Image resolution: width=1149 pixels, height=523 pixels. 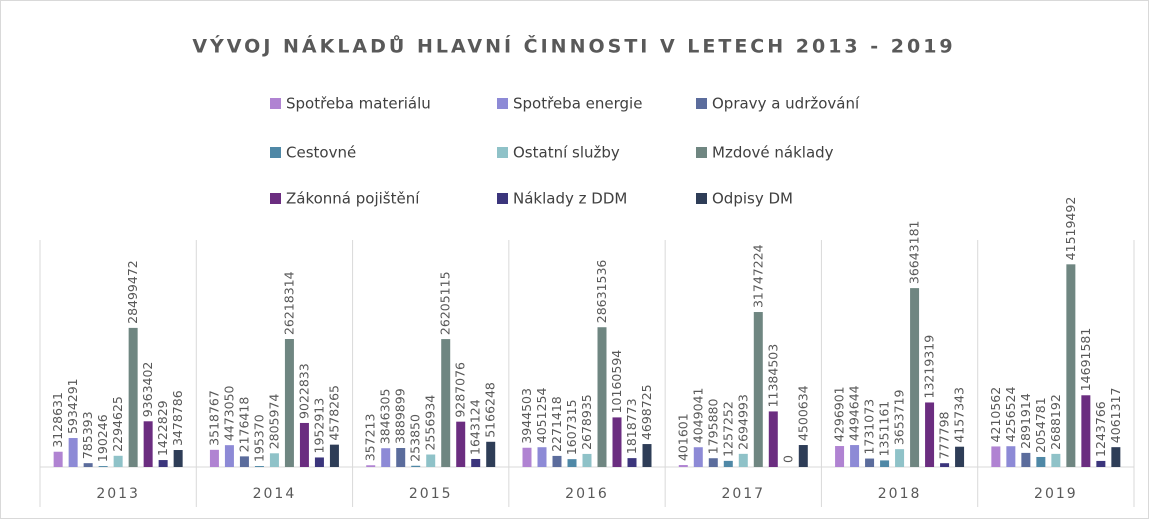 What do you see at coordinates (72, 406) in the screenshot?
I see `data-label: 5934291` at bounding box center [72, 406].